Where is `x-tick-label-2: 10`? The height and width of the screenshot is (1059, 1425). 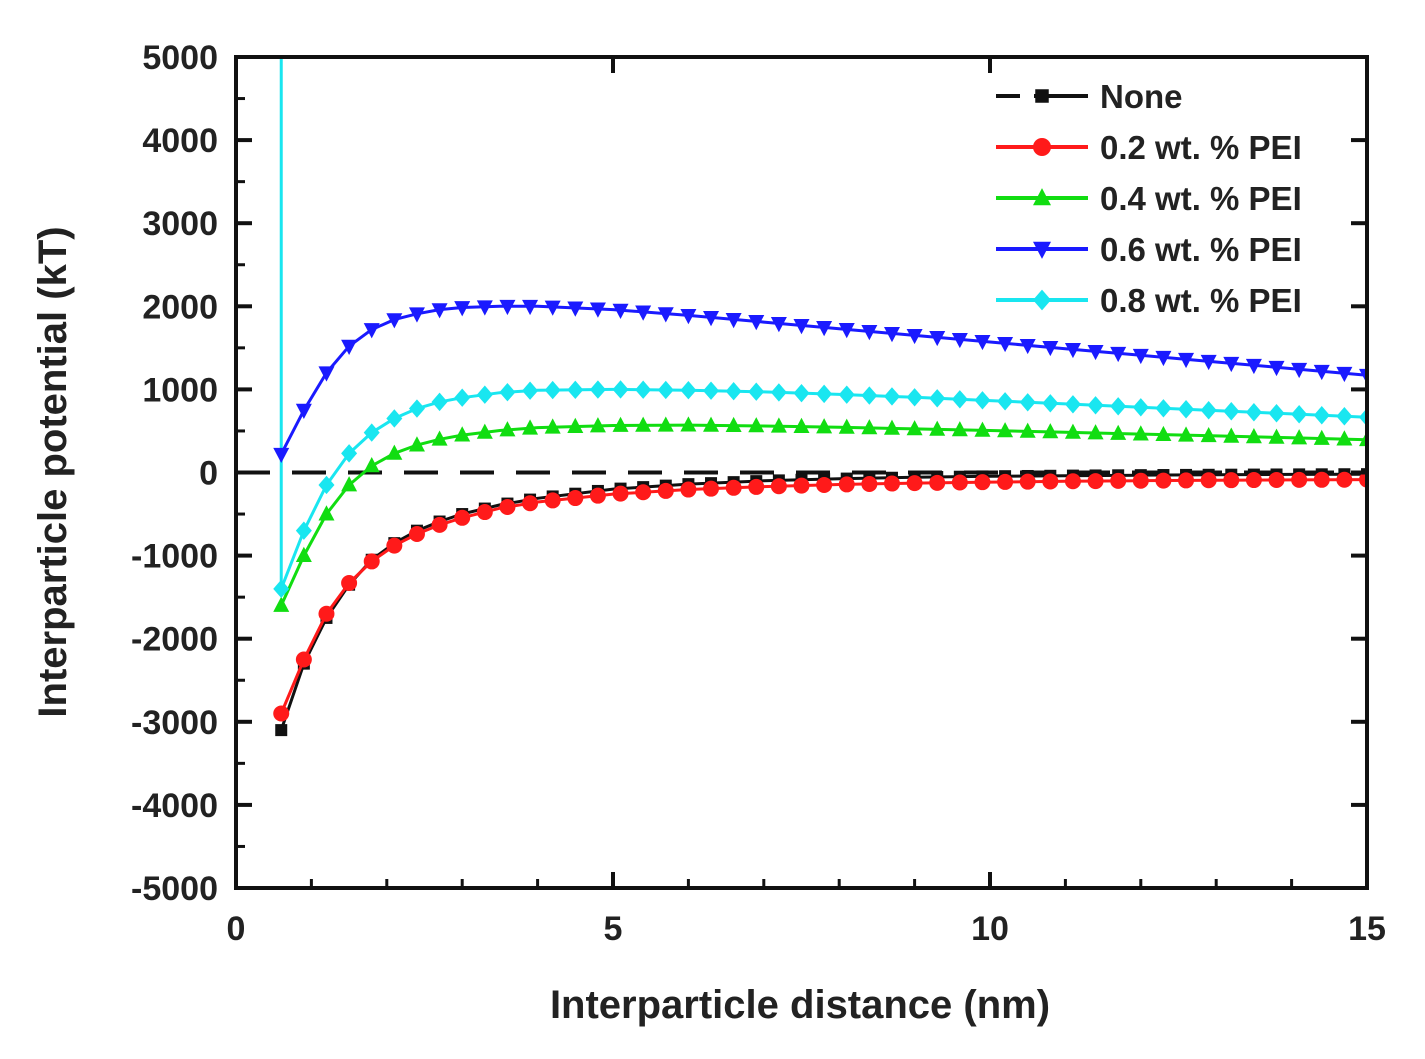 x-tick-label-2: 10 is located at coordinates (990, 929).